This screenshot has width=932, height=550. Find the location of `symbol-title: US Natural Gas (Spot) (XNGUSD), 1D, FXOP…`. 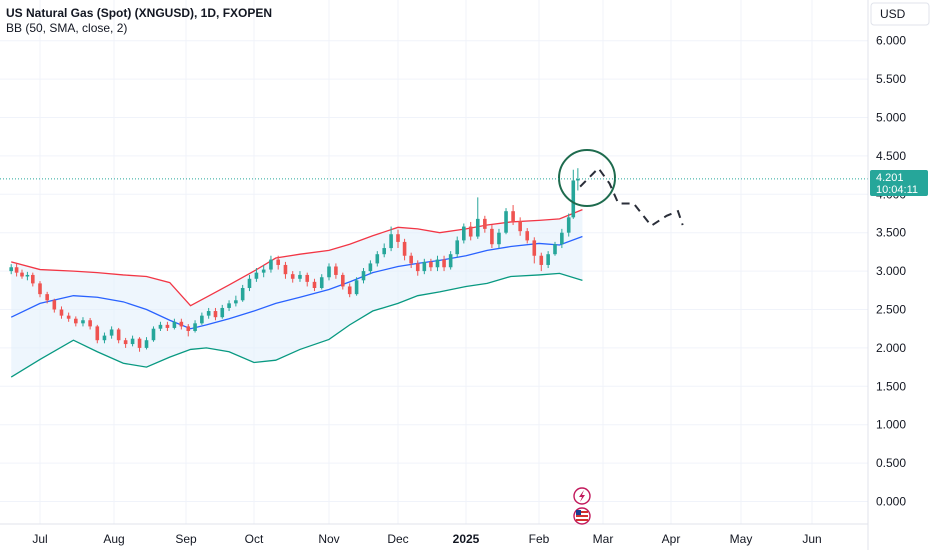

symbol-title: US Natural Gas (Spot) (XNGUSD), 1D, FXOP… is located at coordinates (139, 13).